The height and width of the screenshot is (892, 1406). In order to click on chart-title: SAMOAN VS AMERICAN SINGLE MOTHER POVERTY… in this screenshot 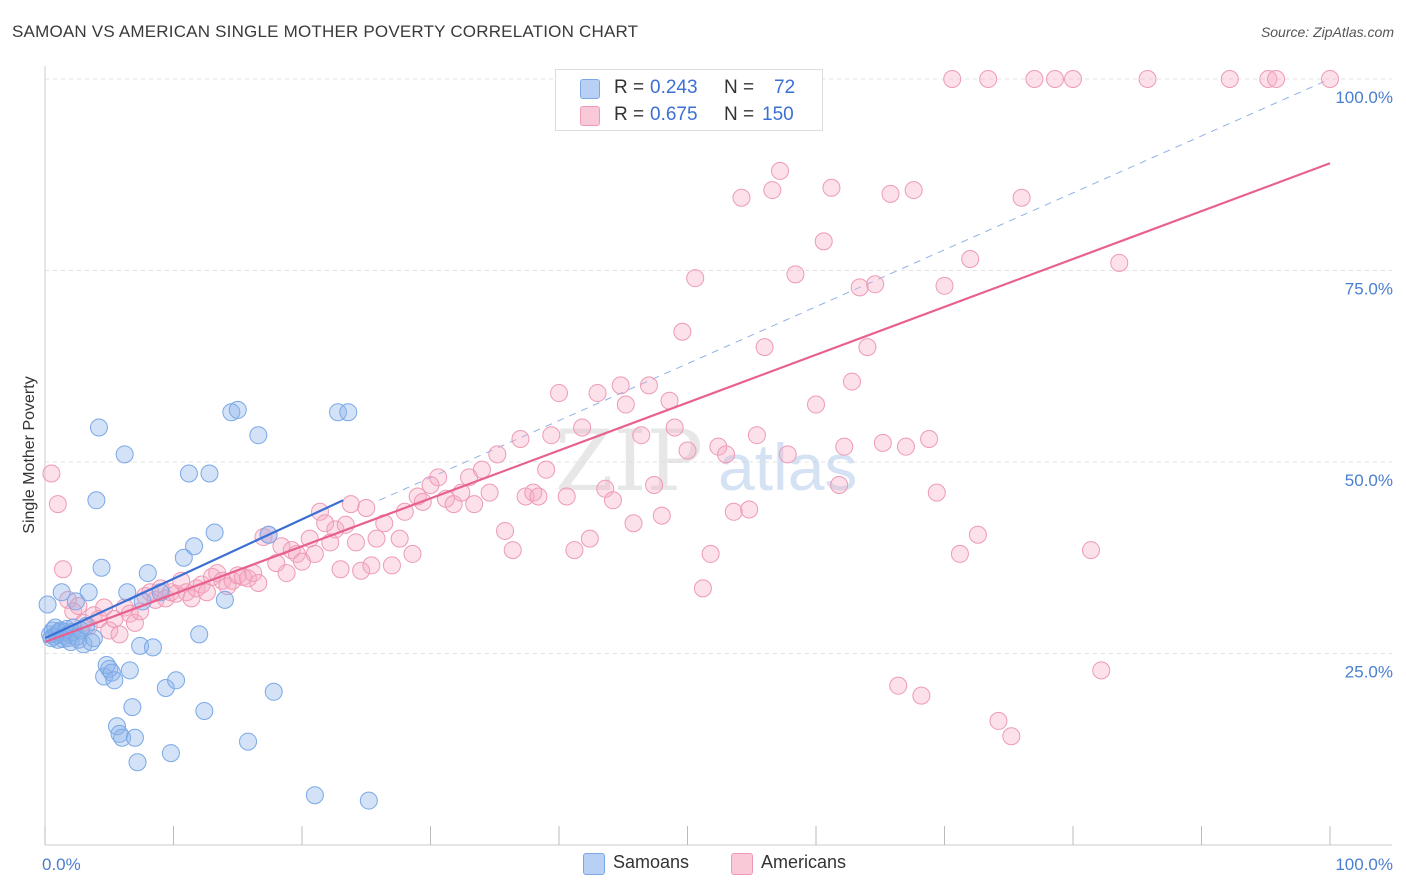, I will do `click(325, 31)`.